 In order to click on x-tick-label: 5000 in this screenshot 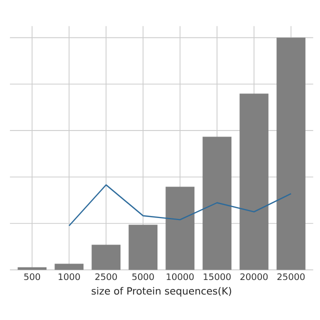, I will do `click(143, 276)`.